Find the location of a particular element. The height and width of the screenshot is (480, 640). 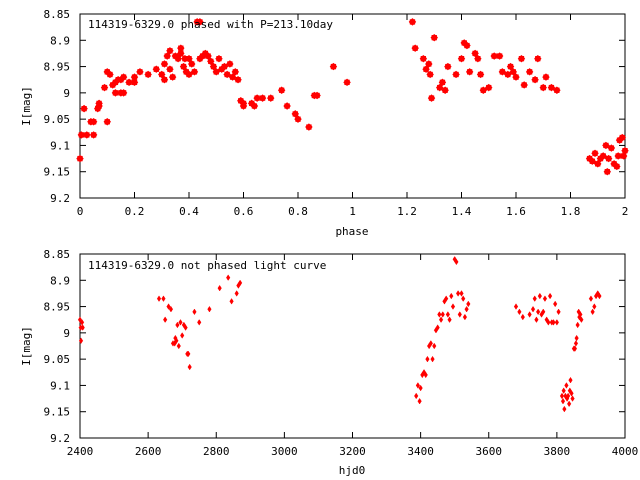

unphased-x-tick-labels: 2400 2600 2800 3000 3200 3400 3600 3800 4000 is located at coordinates (353, 451).